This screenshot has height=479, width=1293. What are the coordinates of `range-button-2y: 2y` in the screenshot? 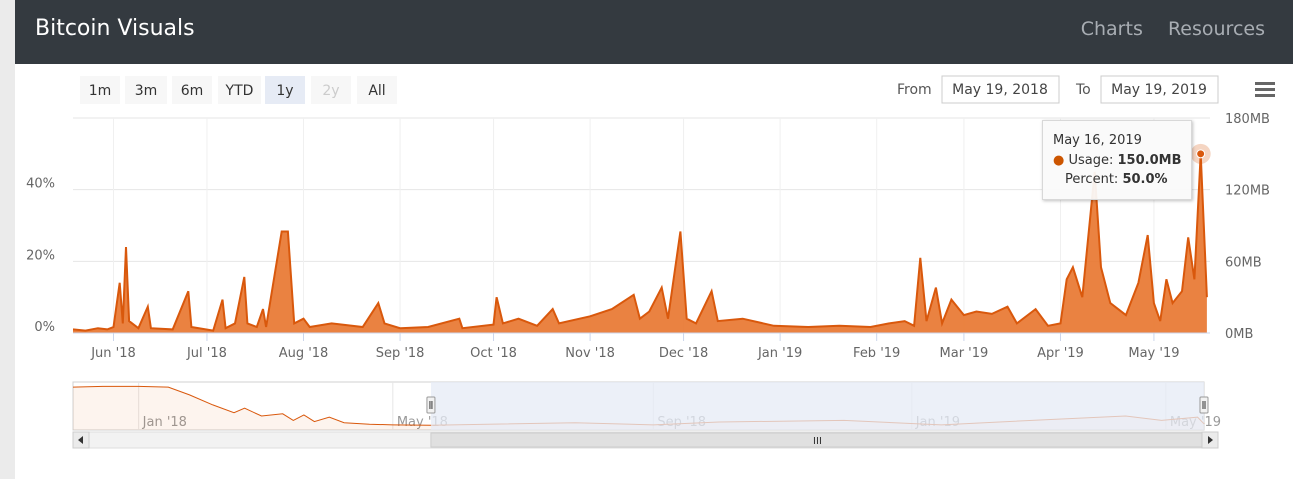 It's located at (331, 90).